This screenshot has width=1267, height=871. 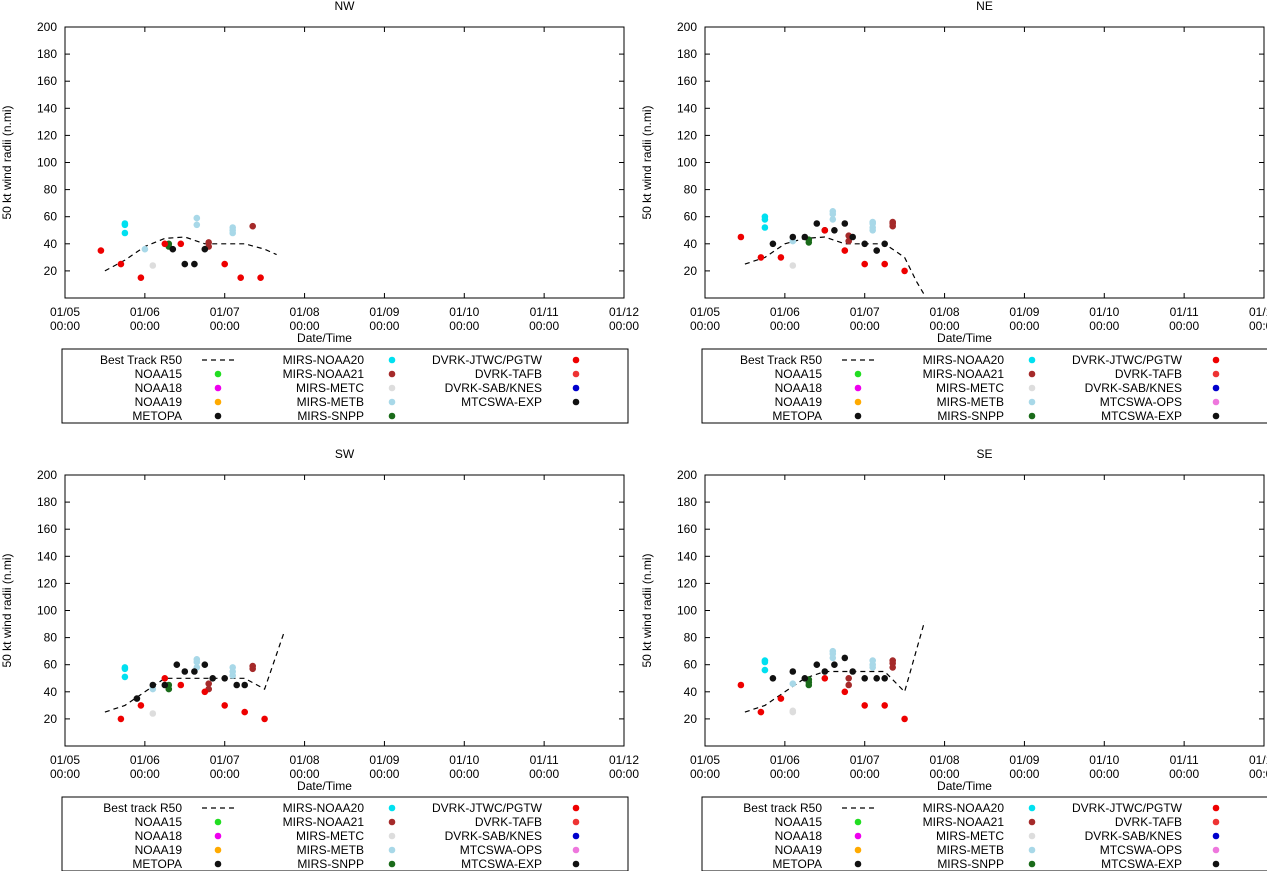 I want to click on y-tick-label: 200, so click(x=47, y=475).